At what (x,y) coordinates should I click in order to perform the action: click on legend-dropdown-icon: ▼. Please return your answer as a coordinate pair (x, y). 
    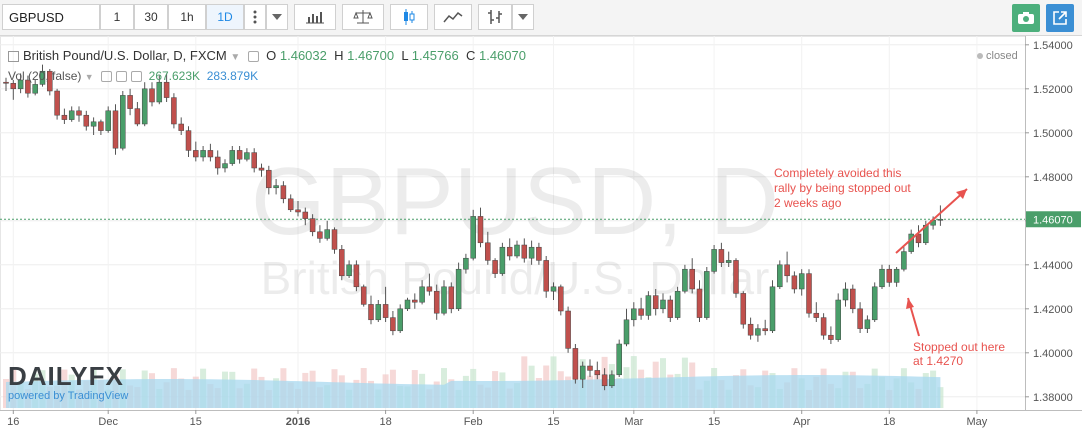
    Looking at the image, I should click on (235, 57).